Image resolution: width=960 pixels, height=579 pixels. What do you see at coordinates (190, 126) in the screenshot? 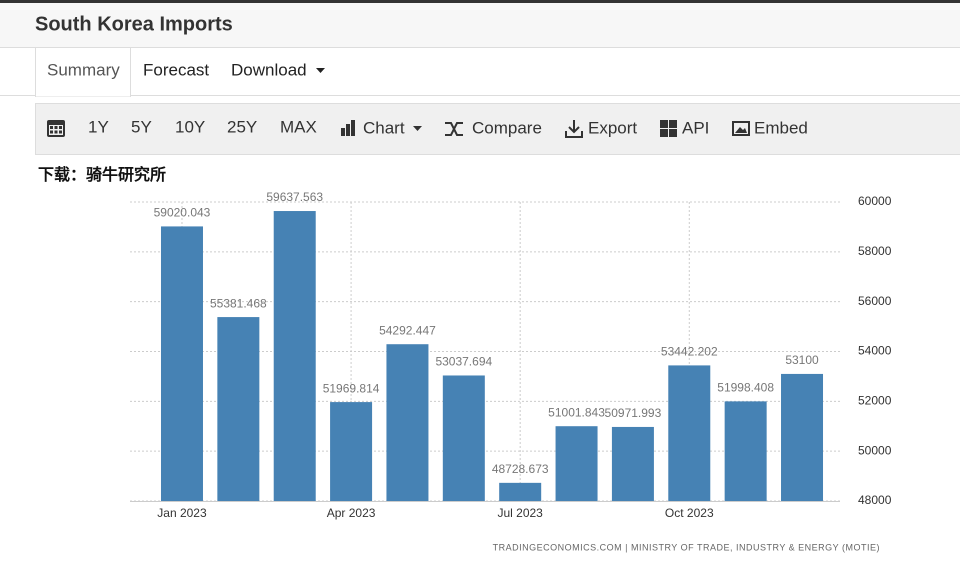
I see `range-button: 10Y` at bounding box center [190, 126].